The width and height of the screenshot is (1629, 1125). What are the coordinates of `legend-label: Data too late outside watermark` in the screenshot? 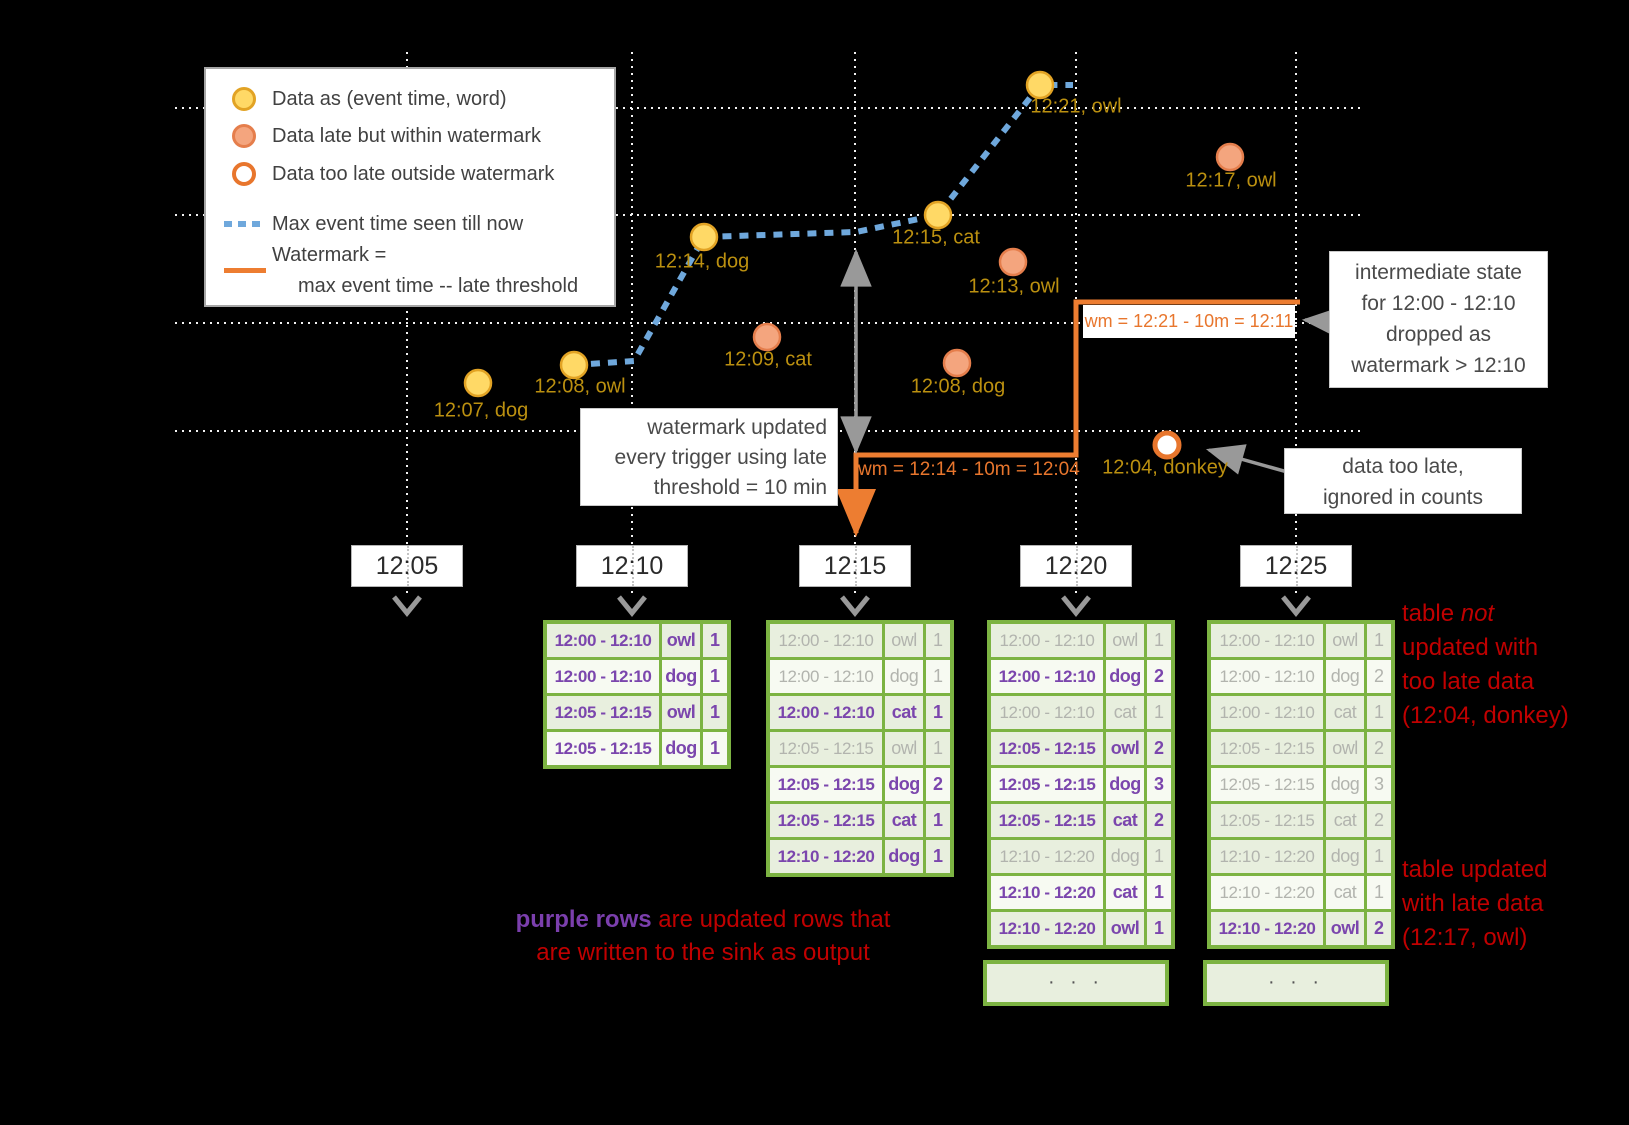 It's located at (413, 173).